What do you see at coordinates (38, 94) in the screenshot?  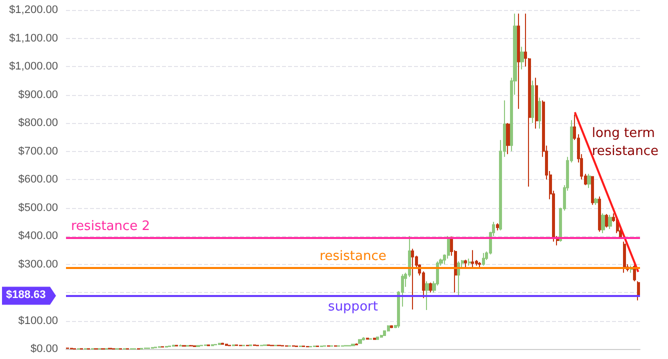 I see `y-tick-label: $900.00` at bounding box center [38, 94].